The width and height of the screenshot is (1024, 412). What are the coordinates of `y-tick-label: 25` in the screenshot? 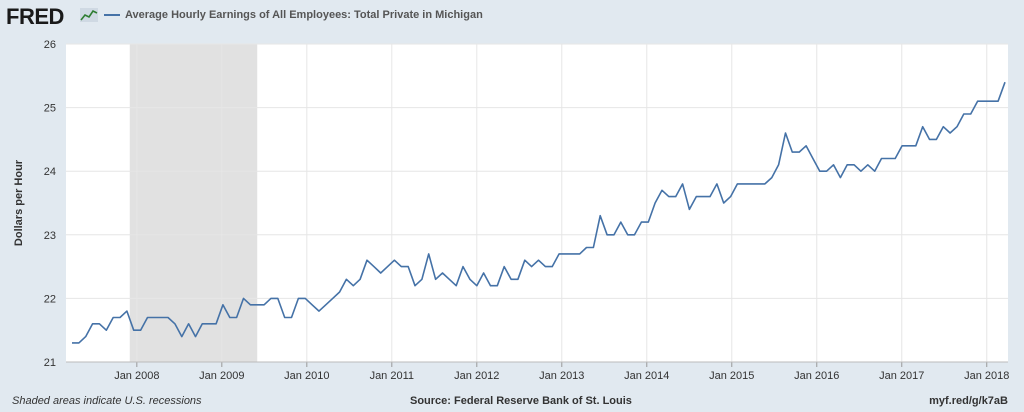 It's located at (50, 109).